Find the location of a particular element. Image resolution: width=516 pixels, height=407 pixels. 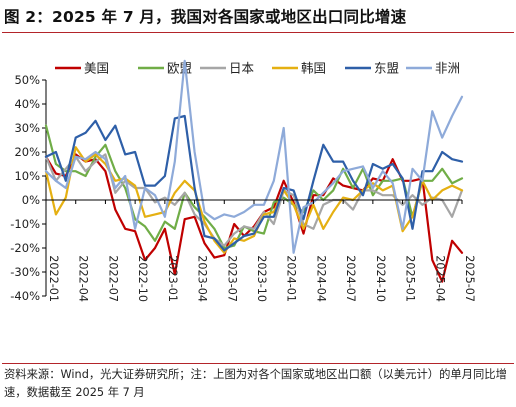

y-tick-label: 50% is located at coordinates (27, 80).